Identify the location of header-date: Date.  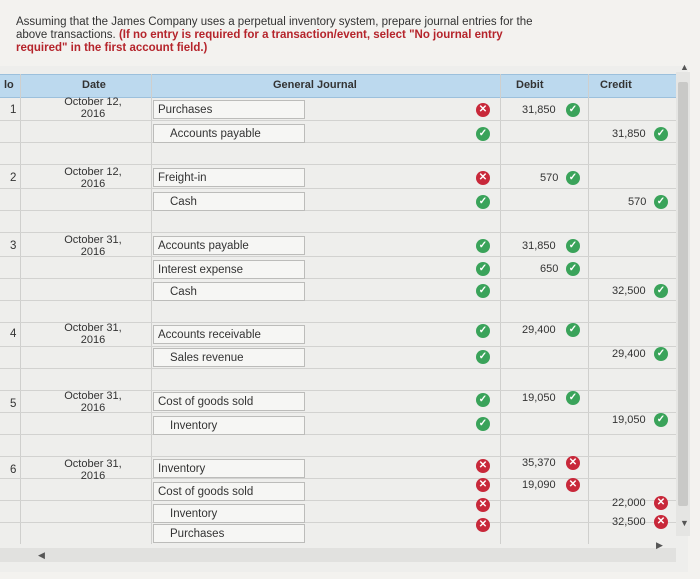
(94, 85).